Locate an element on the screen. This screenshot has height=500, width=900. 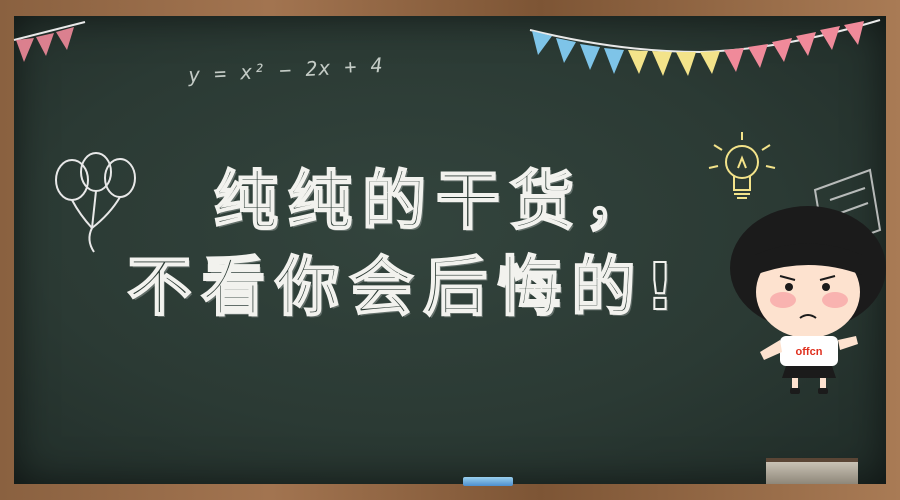
chalk-stick is located at coordinates (488, 481).